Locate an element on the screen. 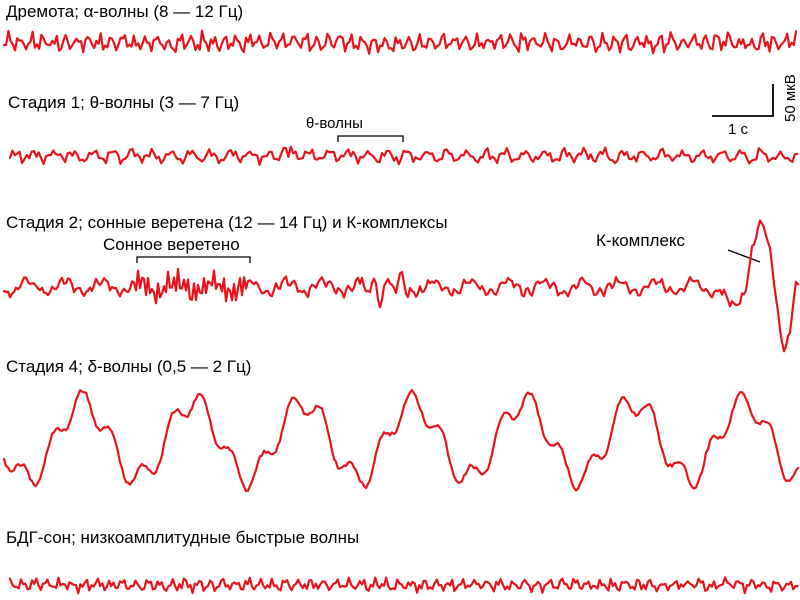  theta-annotation: θ-волны is located at coordinates (334, 123).